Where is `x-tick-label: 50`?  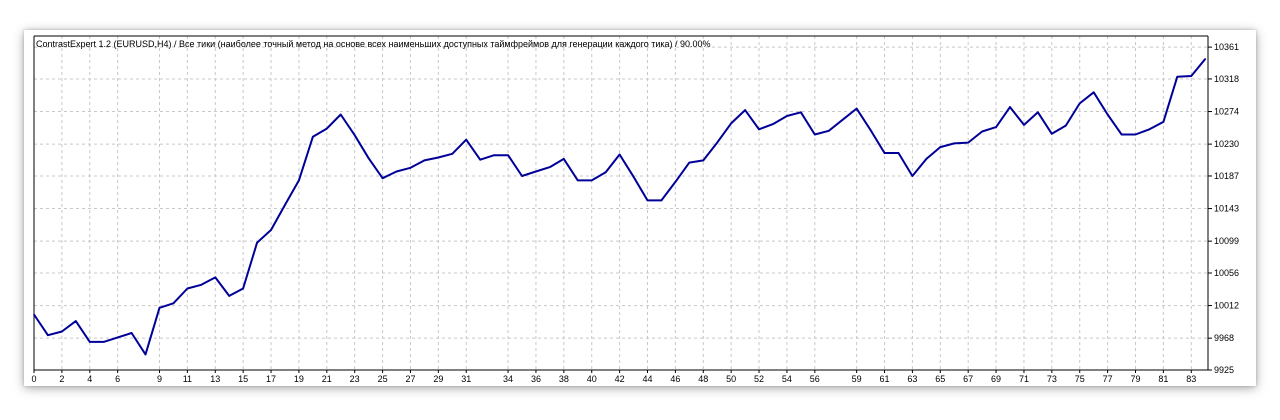 x-tick-label: 50 is located at coordinates (731, 379).